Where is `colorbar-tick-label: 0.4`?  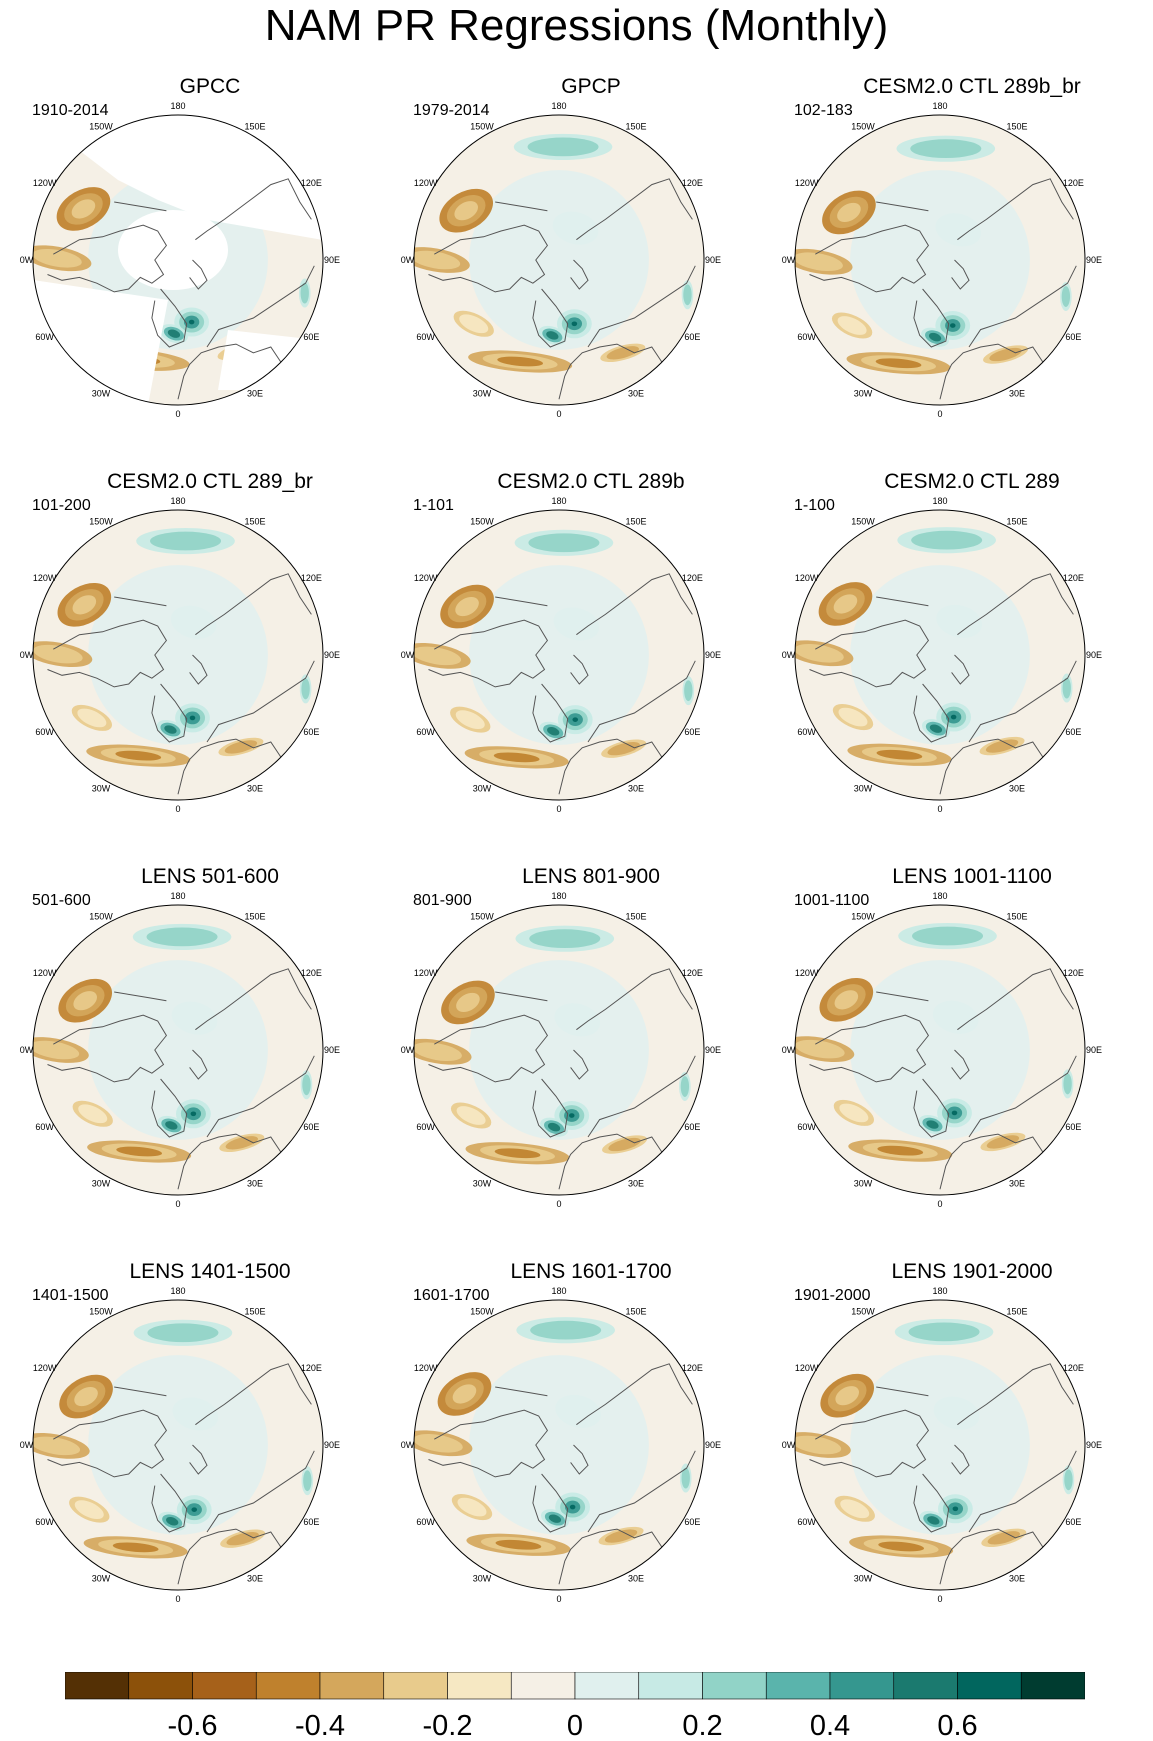 colorbar-tick-label: 0.4 is located at coordinates (830, 1725).